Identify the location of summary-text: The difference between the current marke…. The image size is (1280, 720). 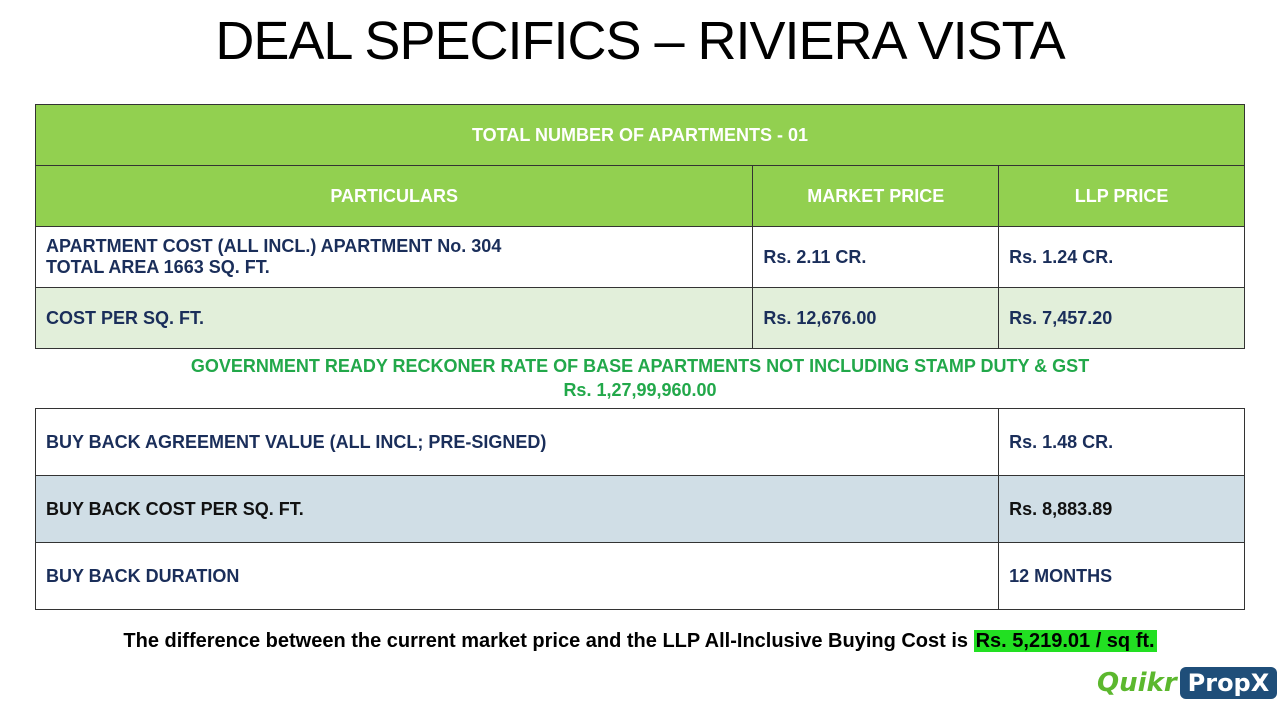
(548, 641).